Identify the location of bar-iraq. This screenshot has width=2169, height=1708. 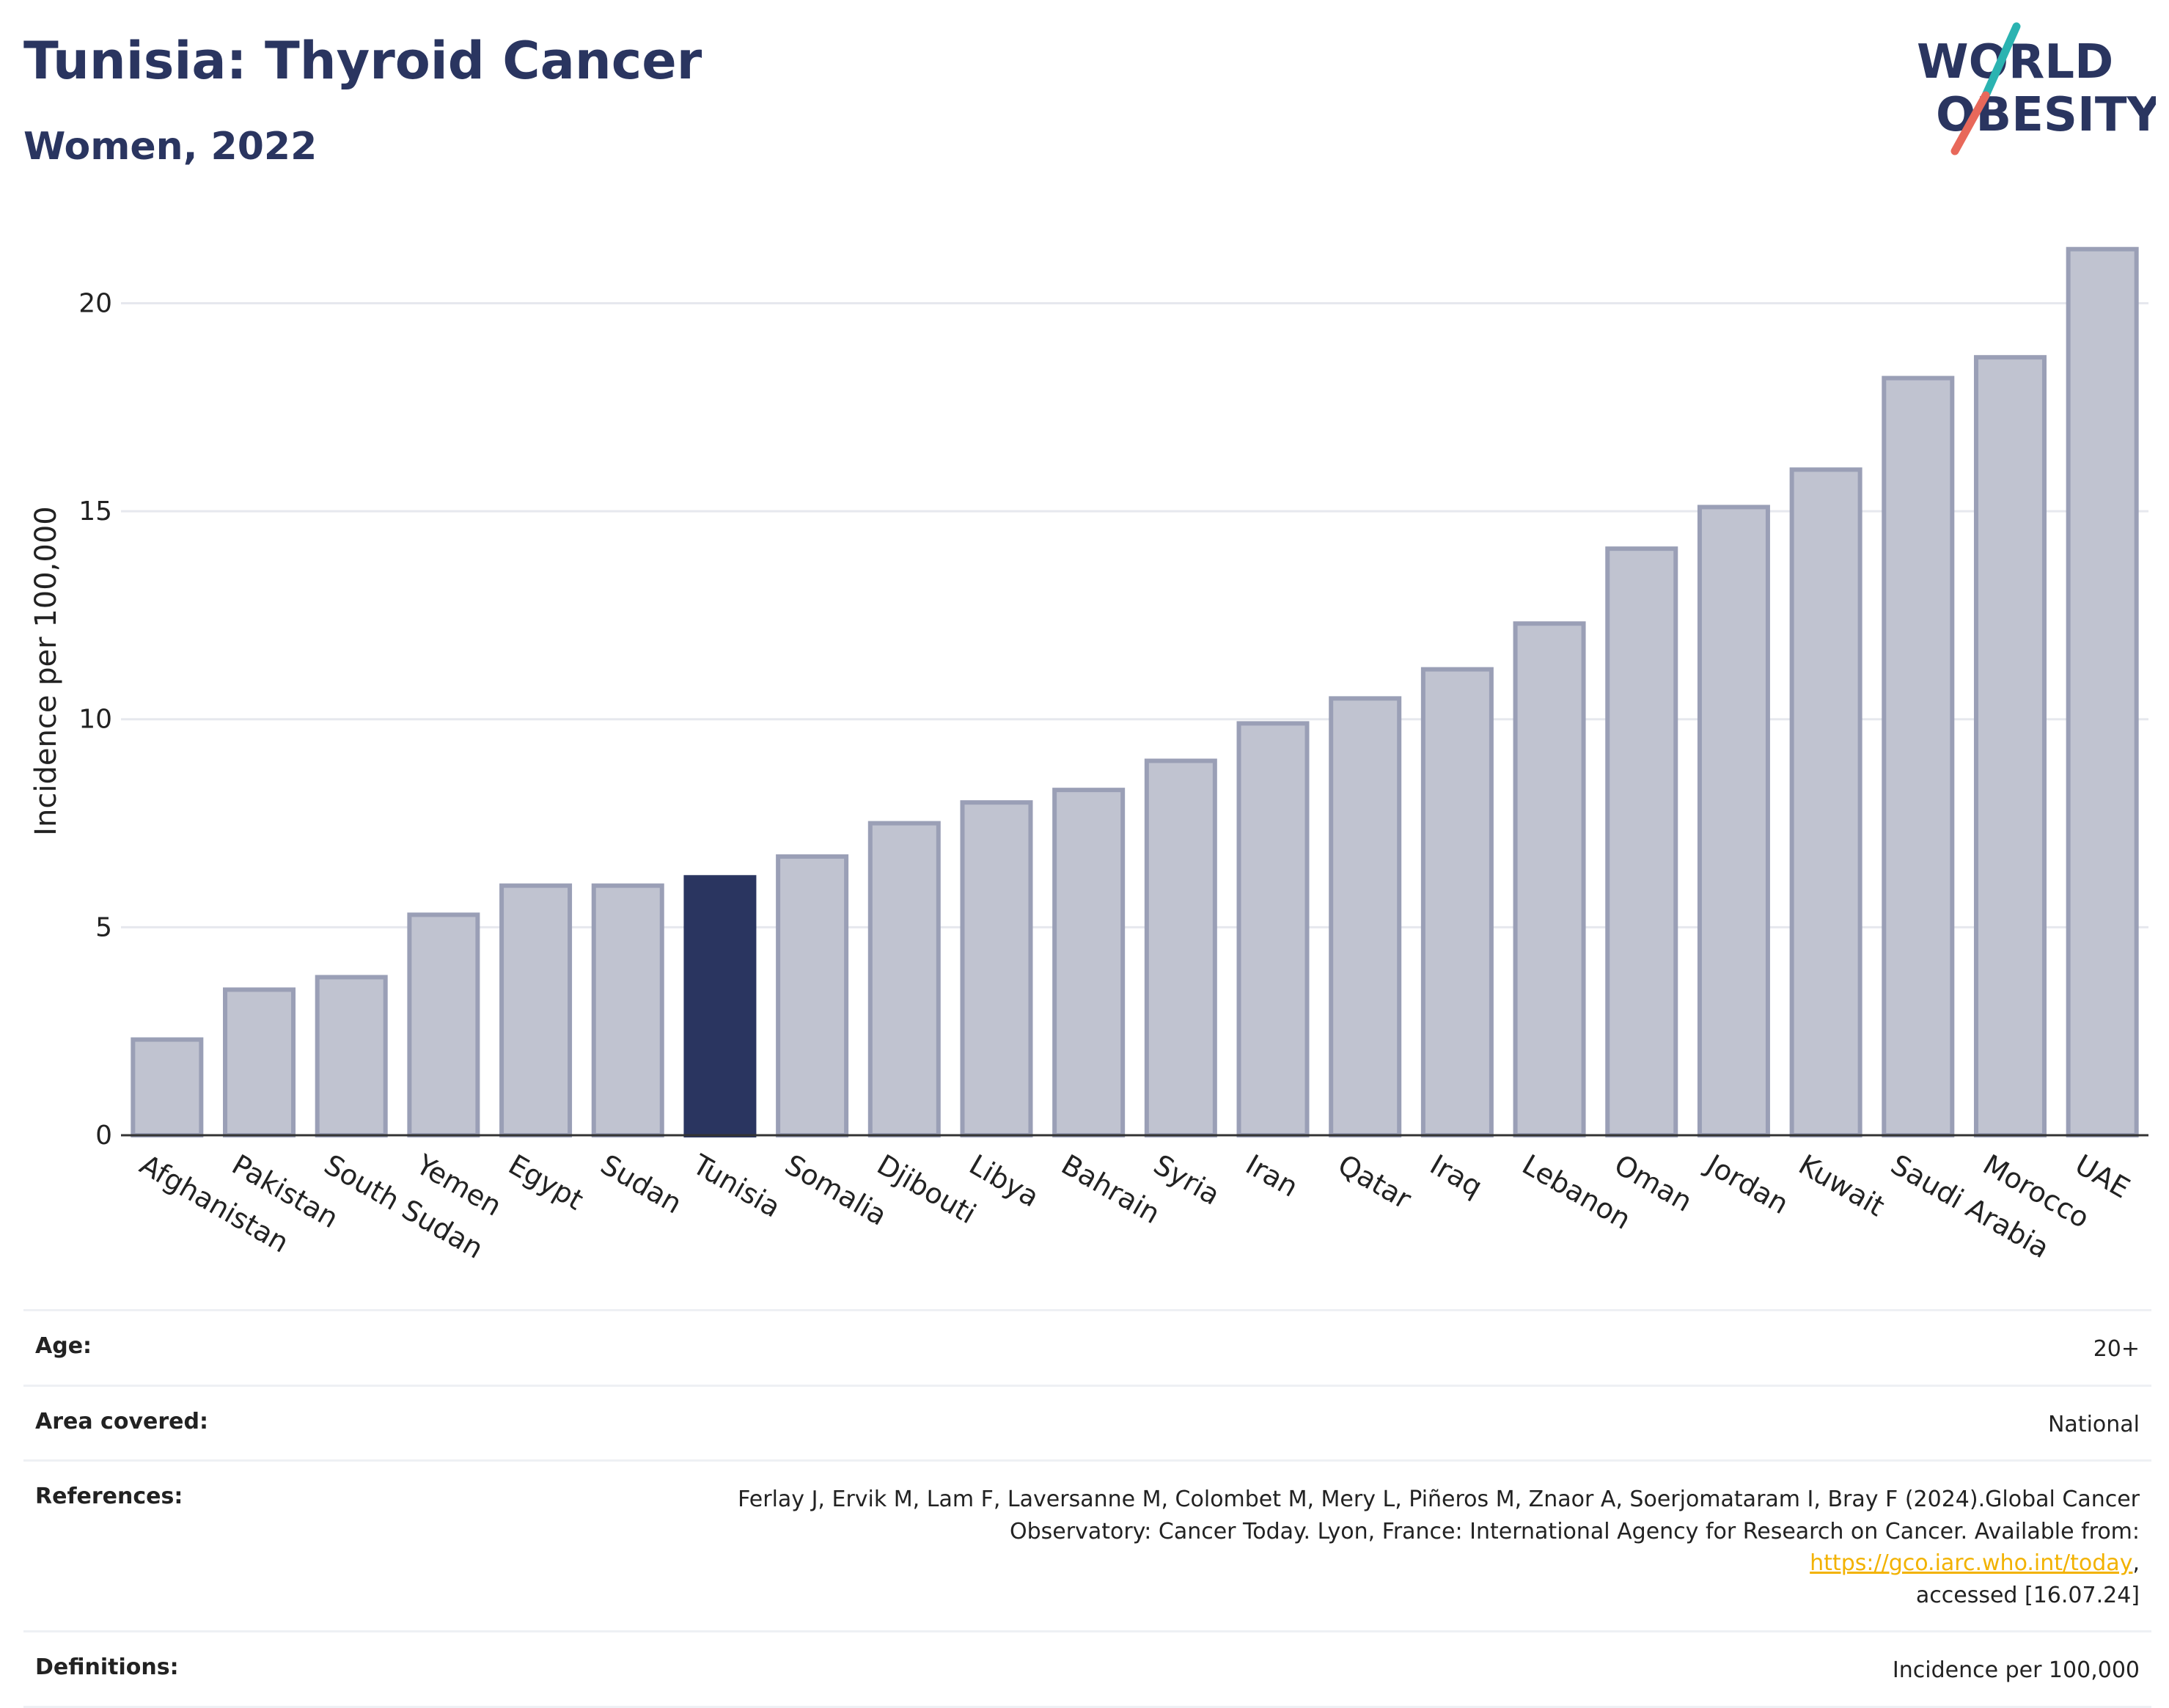
(1457, 902).